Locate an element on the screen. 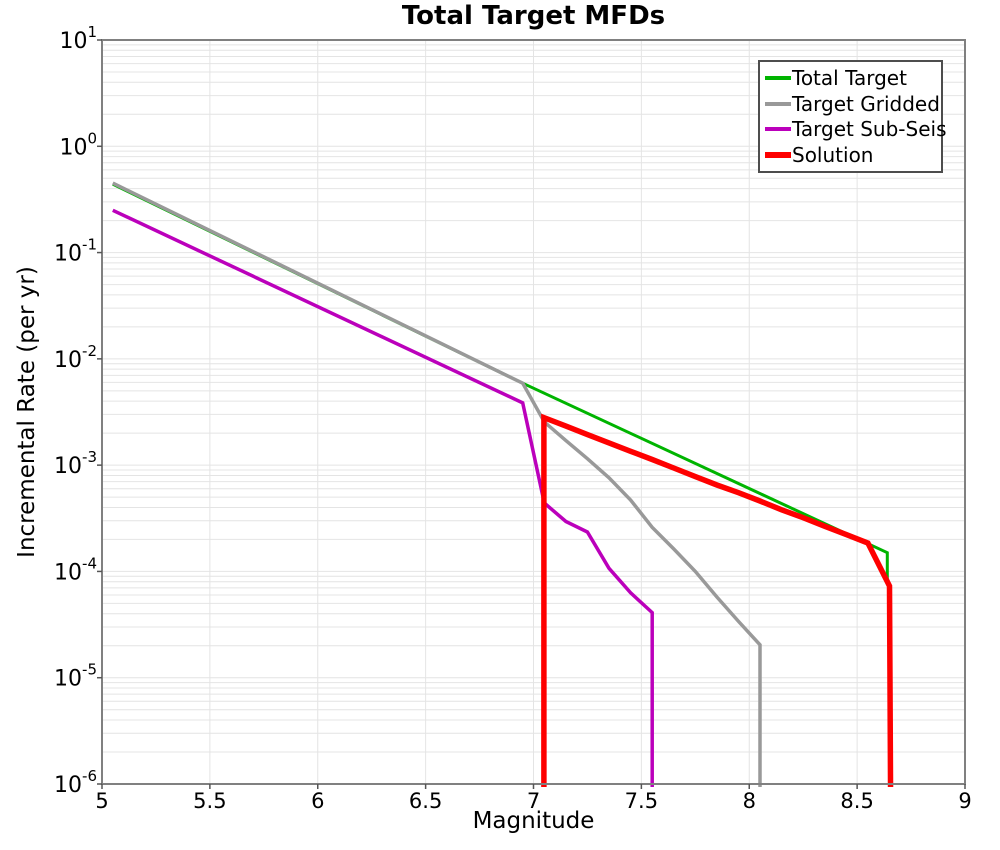 The width and height of the screenshot is (1000, 850). legend-item: Target Sub-Seis is located at coordinates (856, 129).